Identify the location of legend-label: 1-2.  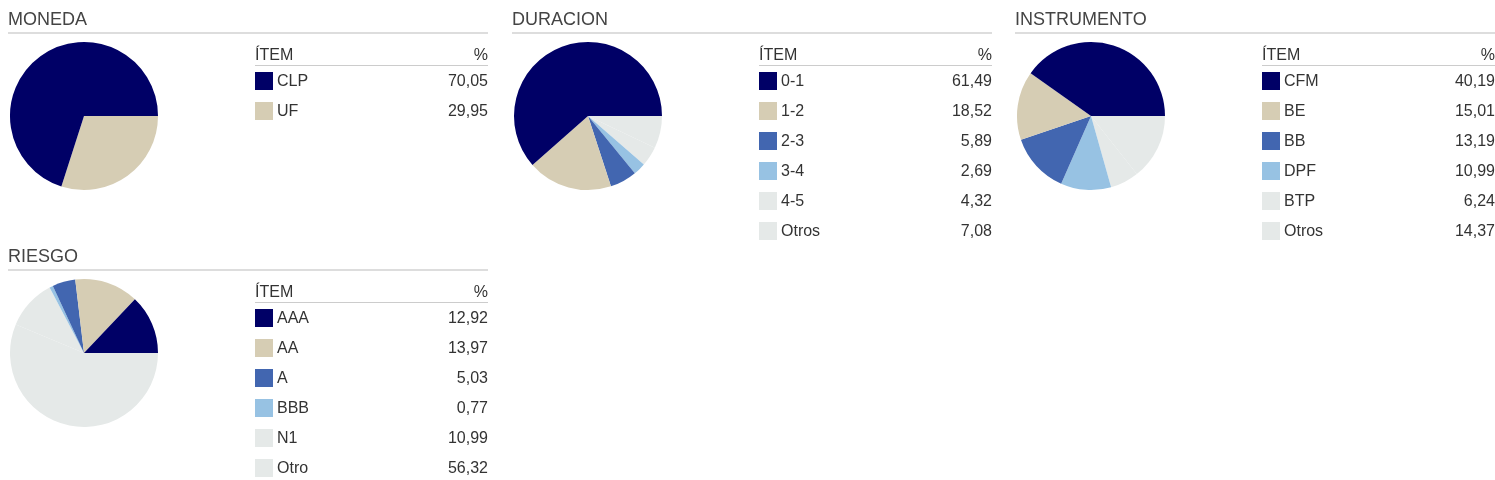
(793, 110).